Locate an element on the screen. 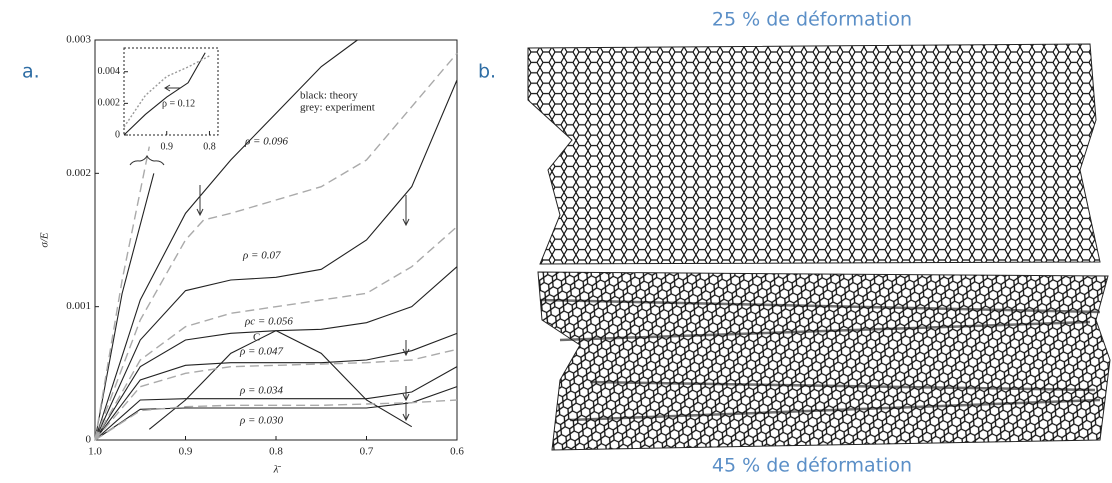  x-tick-label: 0.7 is located at coordinates (367, 452).